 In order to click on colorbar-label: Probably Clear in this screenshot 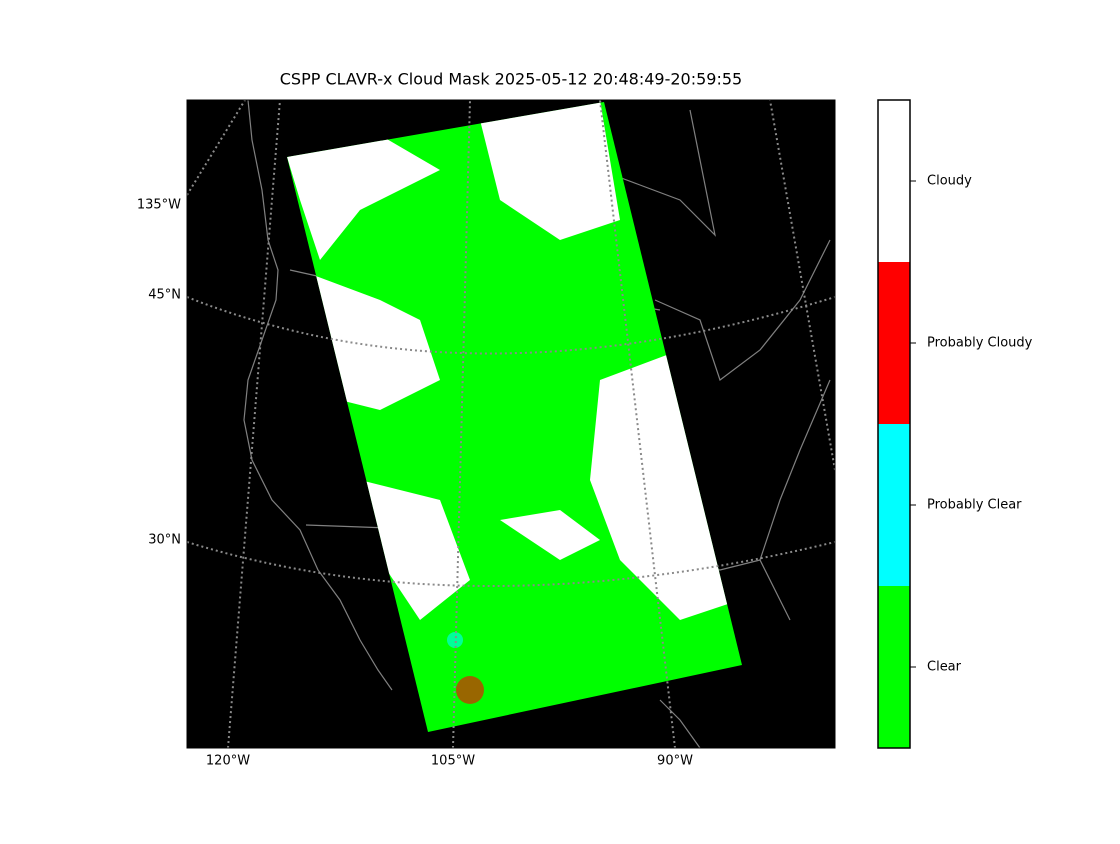, I will do `click(974, 505)`.